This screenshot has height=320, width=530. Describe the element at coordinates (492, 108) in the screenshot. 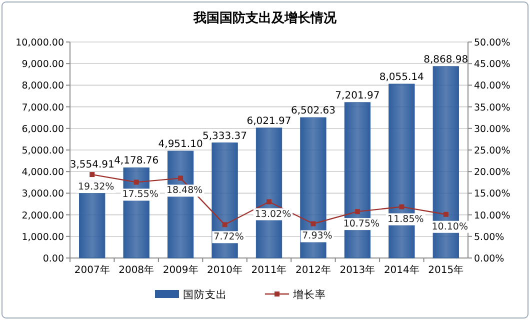

I see `y2-tick-label: 35.00%` at that location.